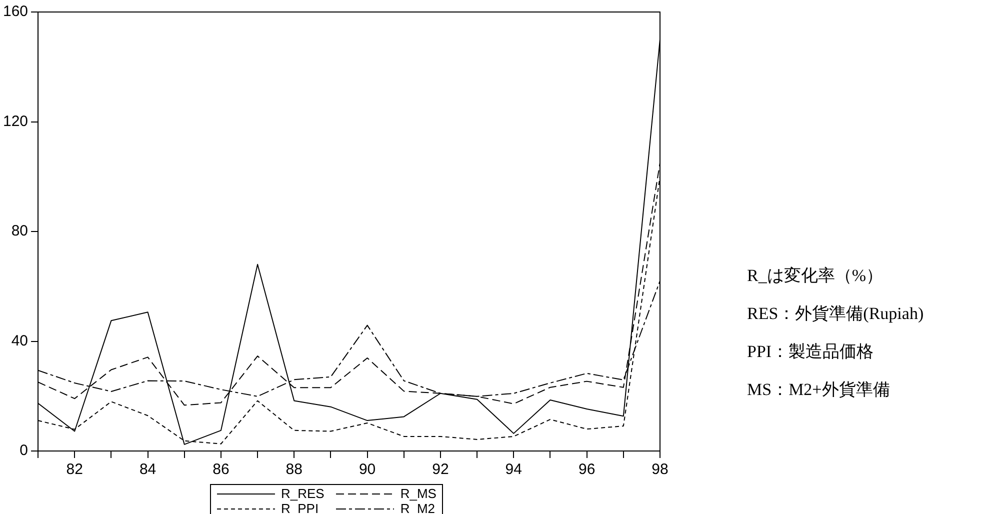 The height and width of the screenshot is (514, 992). What do you see at coordinates (294, 469) in the screenshot?
I see `x-tick-label: 88` at bounding box center [294, 469].